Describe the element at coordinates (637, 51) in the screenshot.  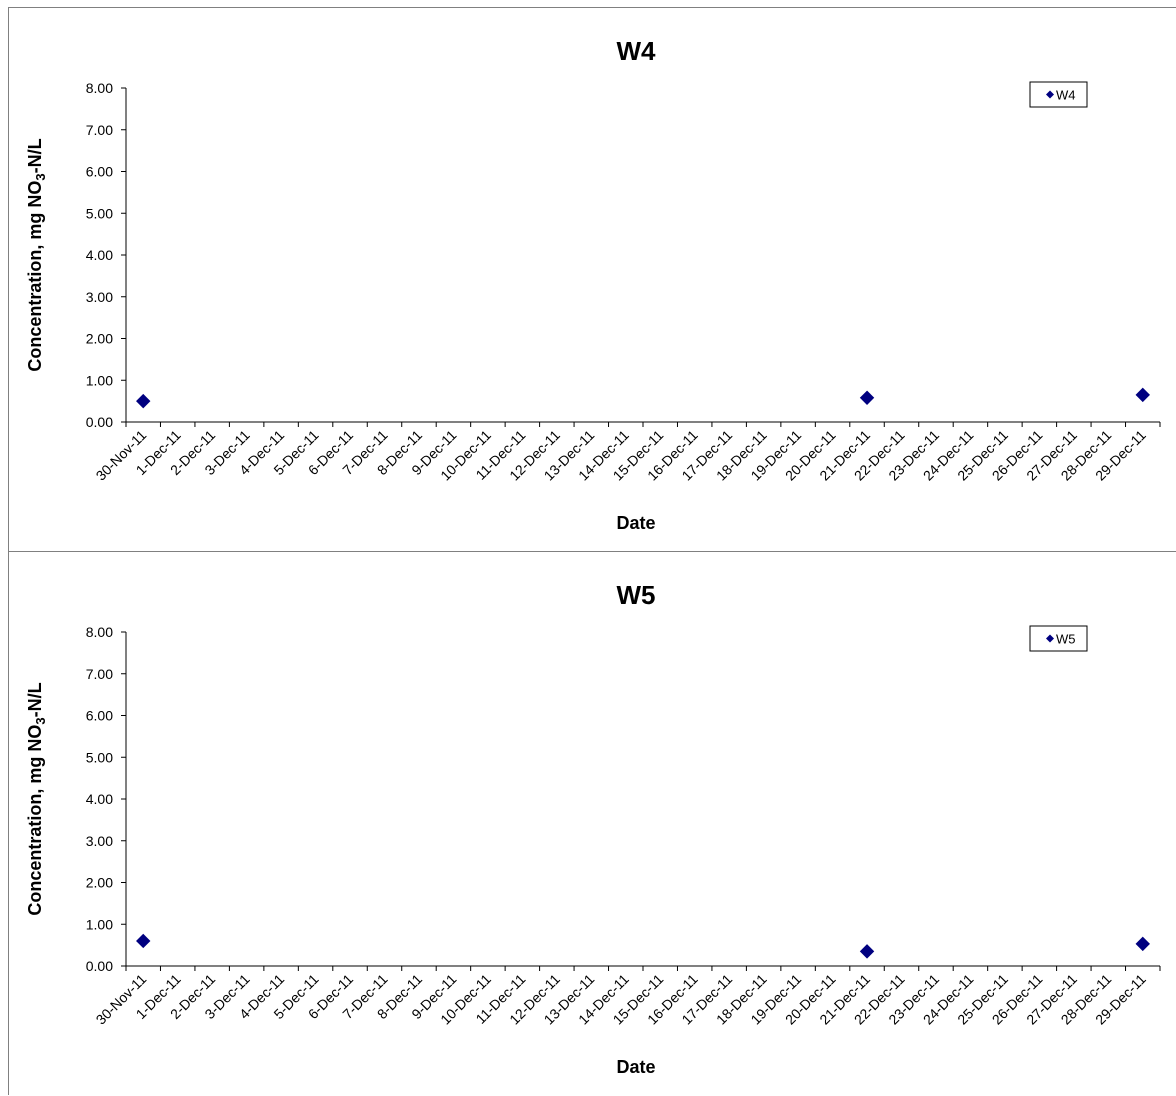
I see `chart-title: W4` at that location.